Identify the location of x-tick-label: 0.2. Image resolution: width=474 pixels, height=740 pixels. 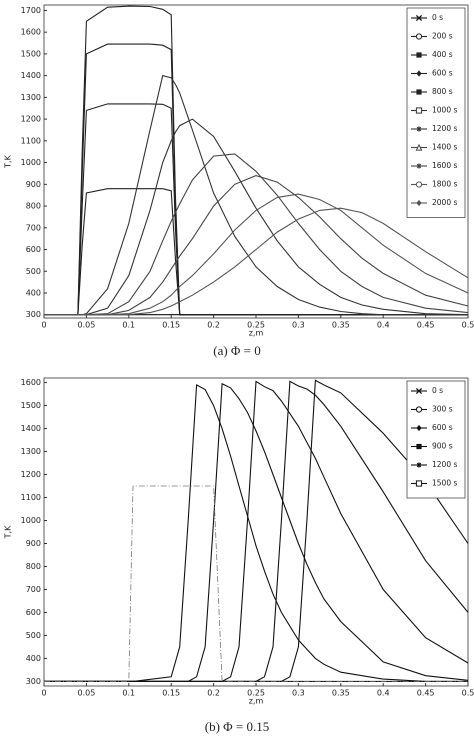
(213, 325).